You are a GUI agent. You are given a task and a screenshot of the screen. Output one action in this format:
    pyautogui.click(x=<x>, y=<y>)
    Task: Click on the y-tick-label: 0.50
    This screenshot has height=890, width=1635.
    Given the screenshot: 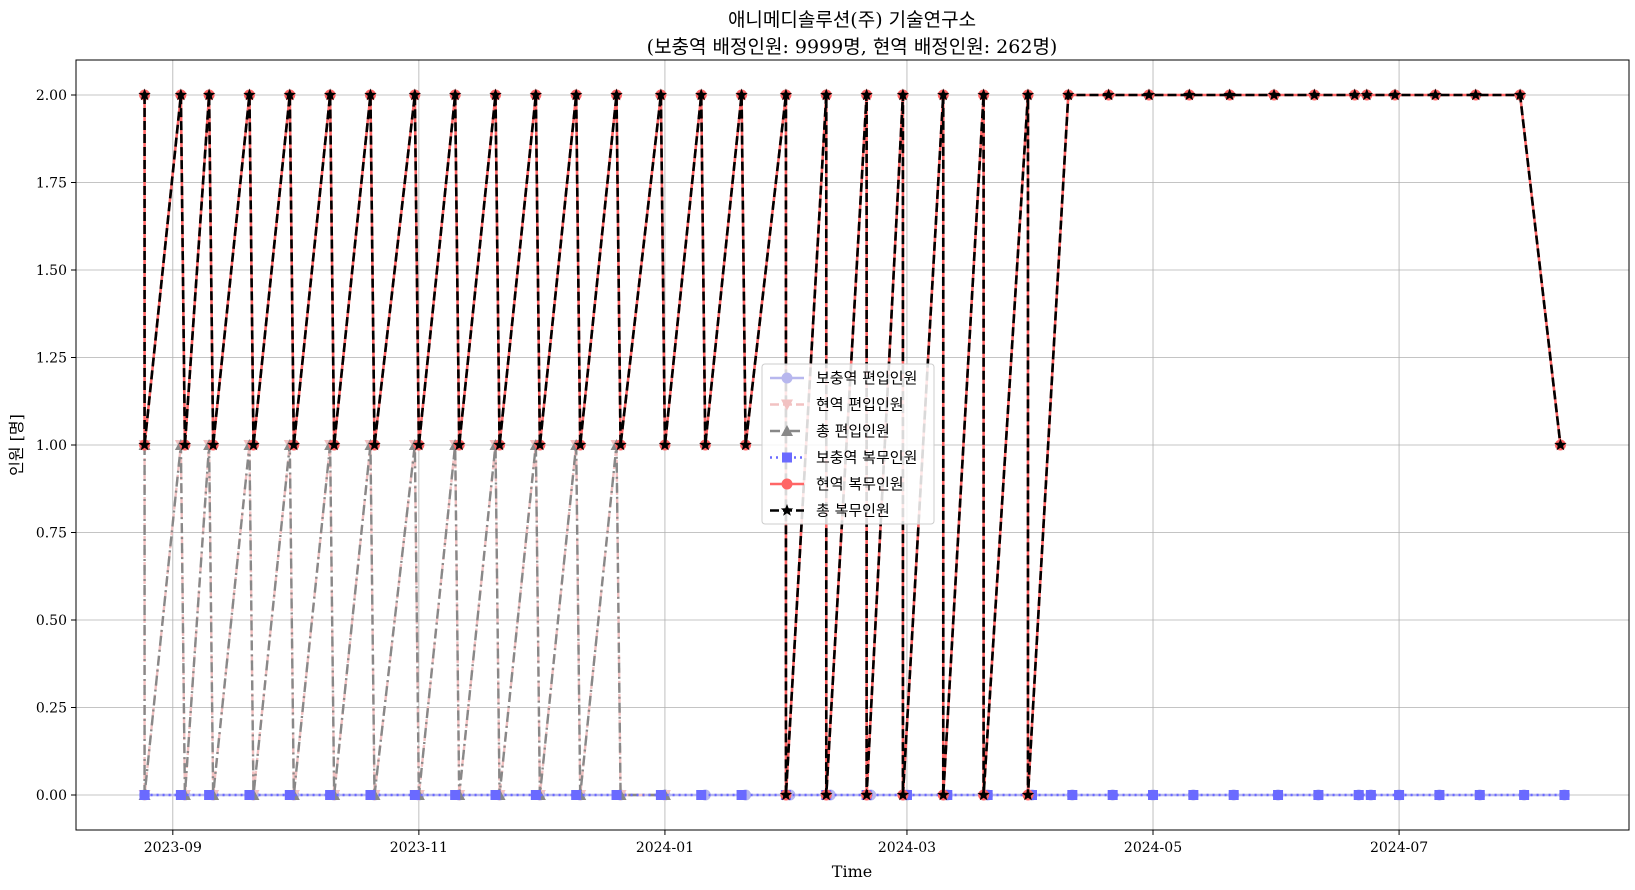 What is the action you would take?
    pyautogui.click(x=51, y=621)
    